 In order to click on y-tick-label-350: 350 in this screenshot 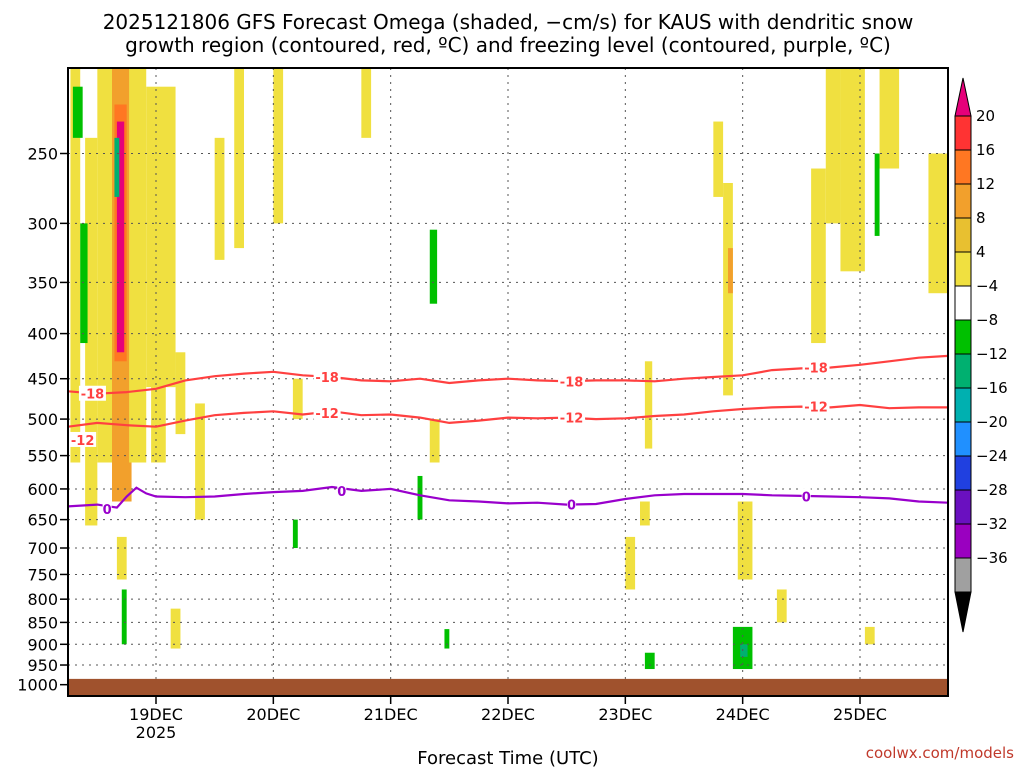, I will do `click(42, 282)`.